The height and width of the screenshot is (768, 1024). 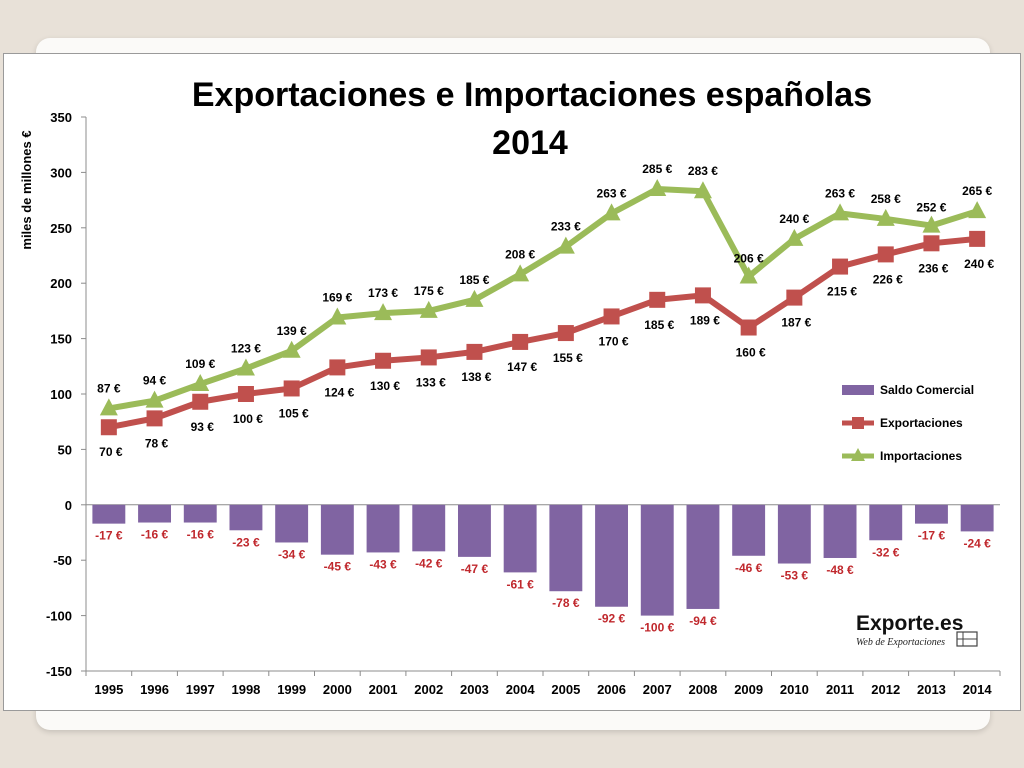 I want to click on legend-label: Exportaciones, so click(x=921, y=423).